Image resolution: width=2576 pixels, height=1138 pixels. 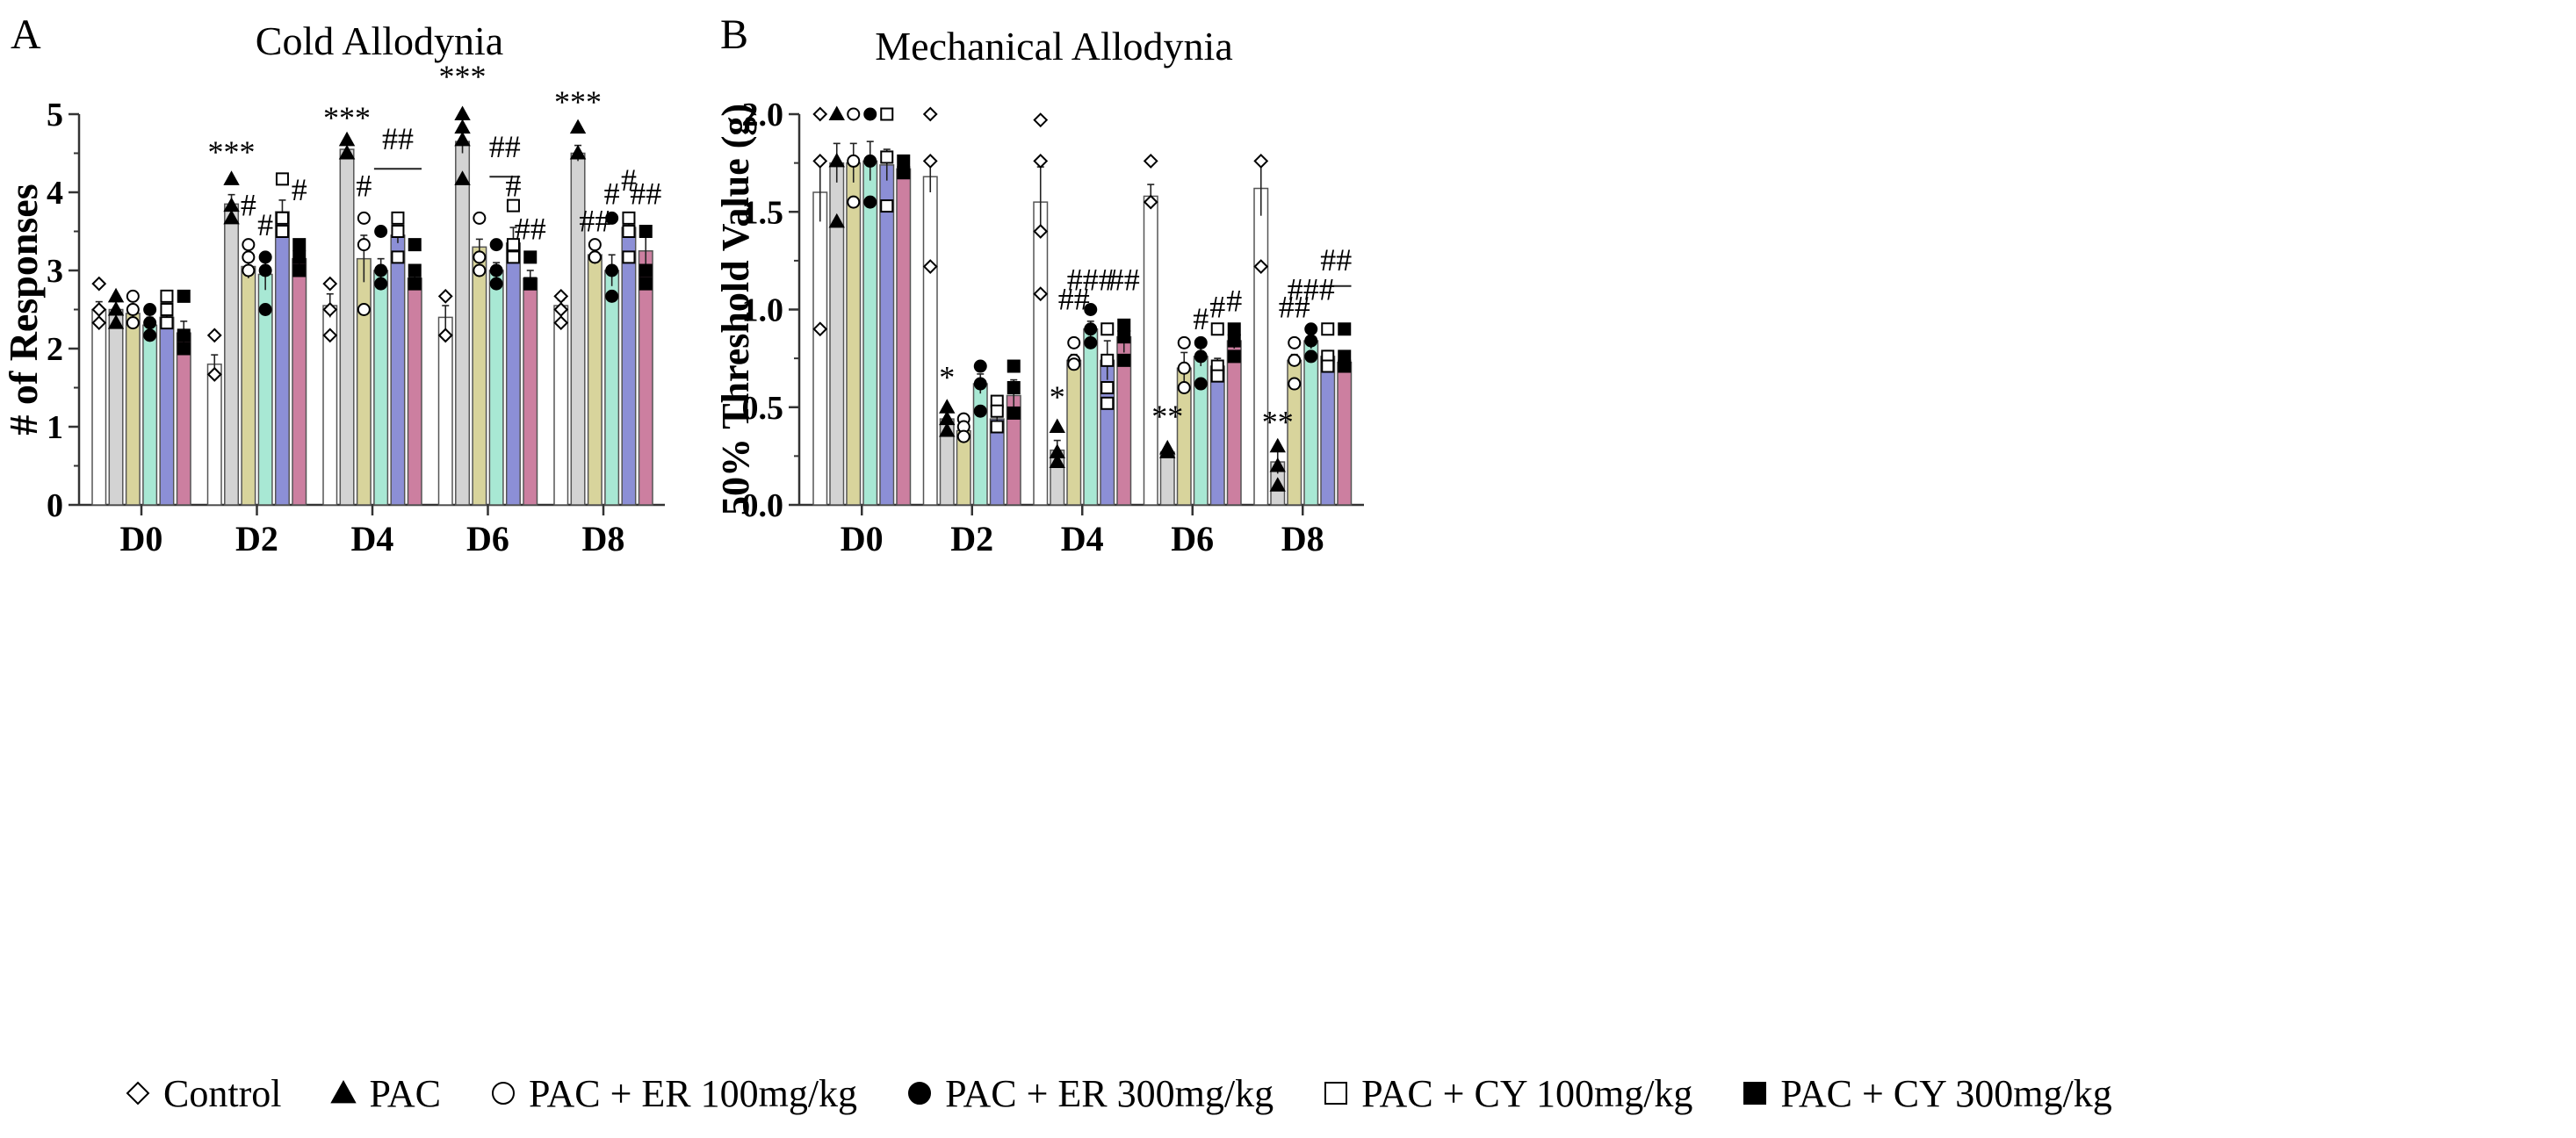 I want to click on legend-label: PAC + CY 300mg/kg, so click(x=1946, y=1093).